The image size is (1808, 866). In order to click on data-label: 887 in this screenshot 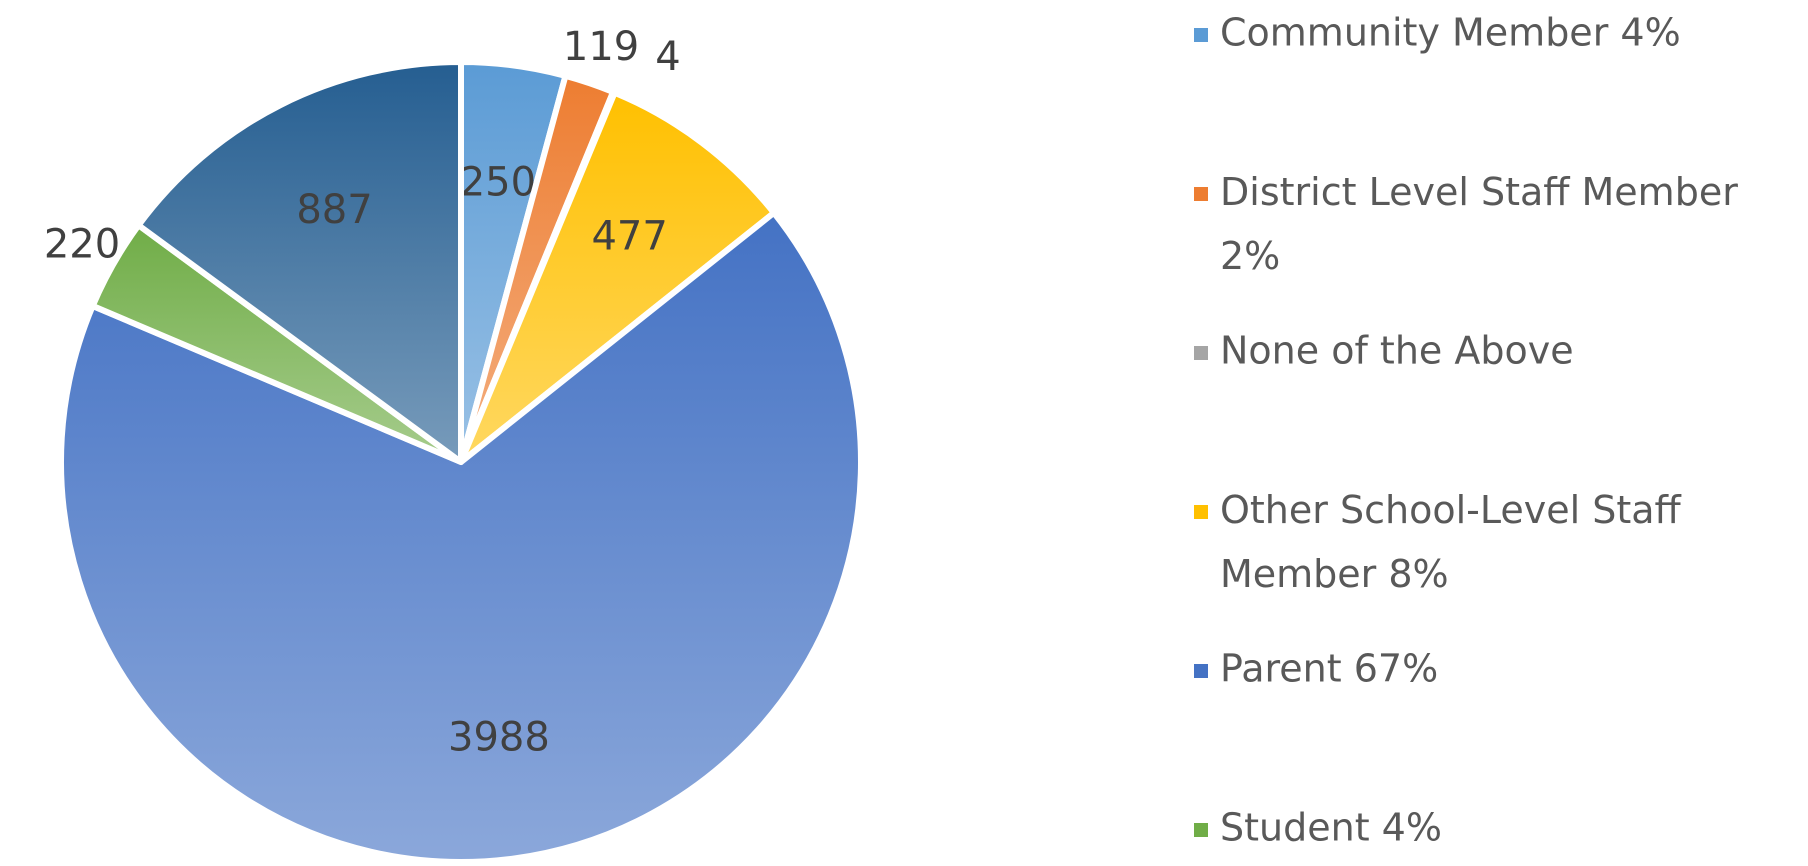, I will do `click(334, 210)`.